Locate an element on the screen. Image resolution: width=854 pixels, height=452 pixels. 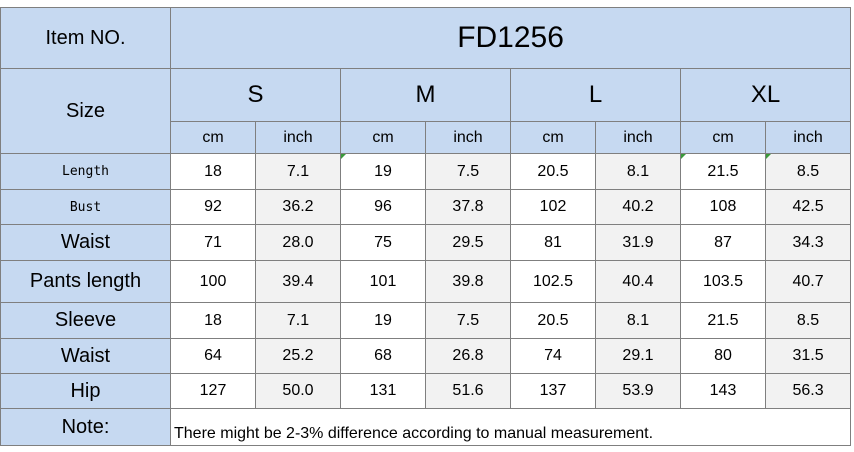
cell-cm-value: 64 is located at coordinates (213, 356).